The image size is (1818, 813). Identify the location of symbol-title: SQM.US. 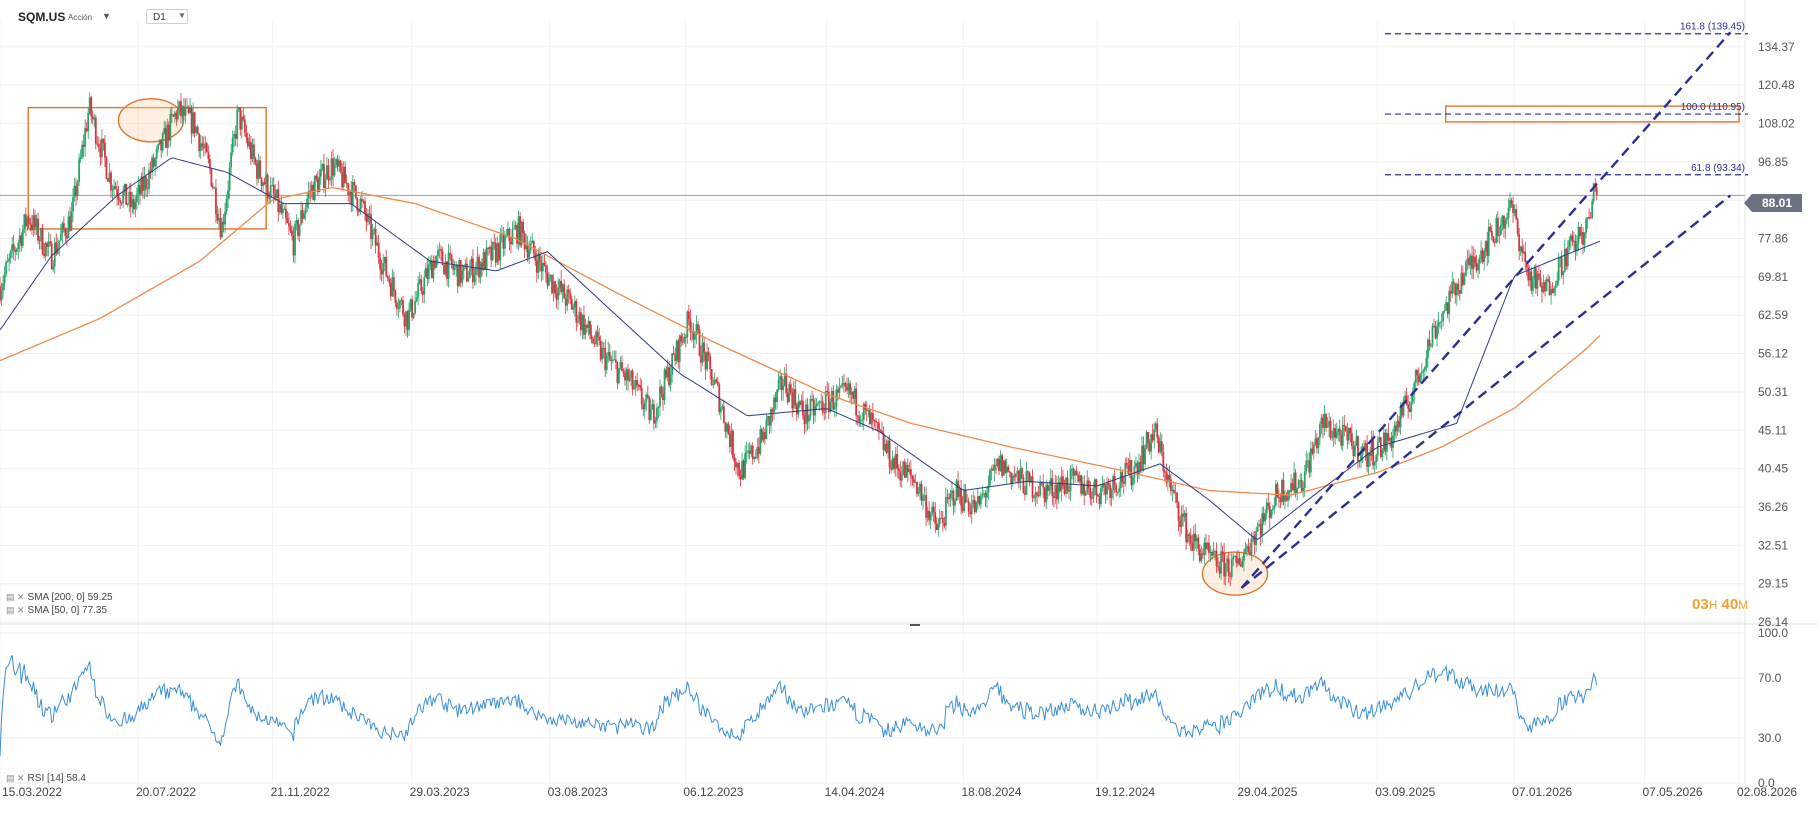
(42, 17).